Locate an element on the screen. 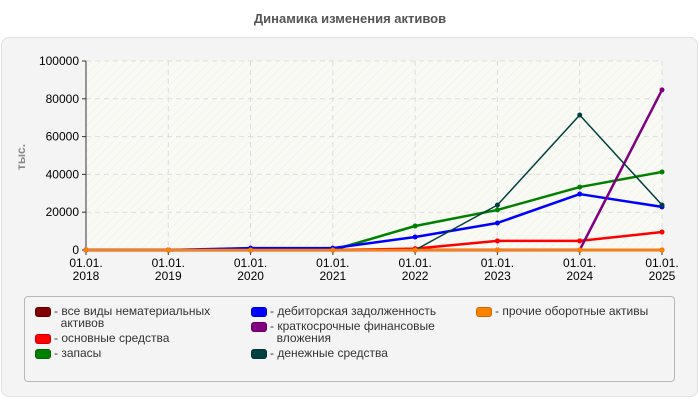  legend-label: - прочие оборотные активы is located at coordinates (572, 311).